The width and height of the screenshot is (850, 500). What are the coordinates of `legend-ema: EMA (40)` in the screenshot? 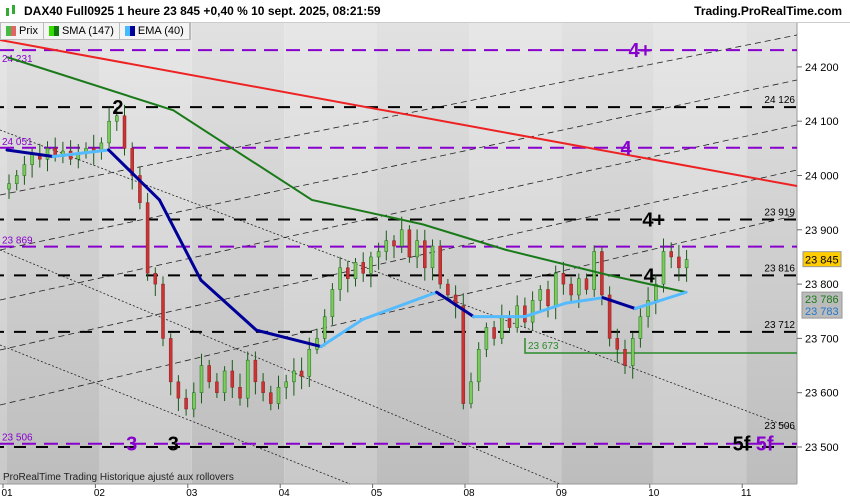 It's located at (155, 31).